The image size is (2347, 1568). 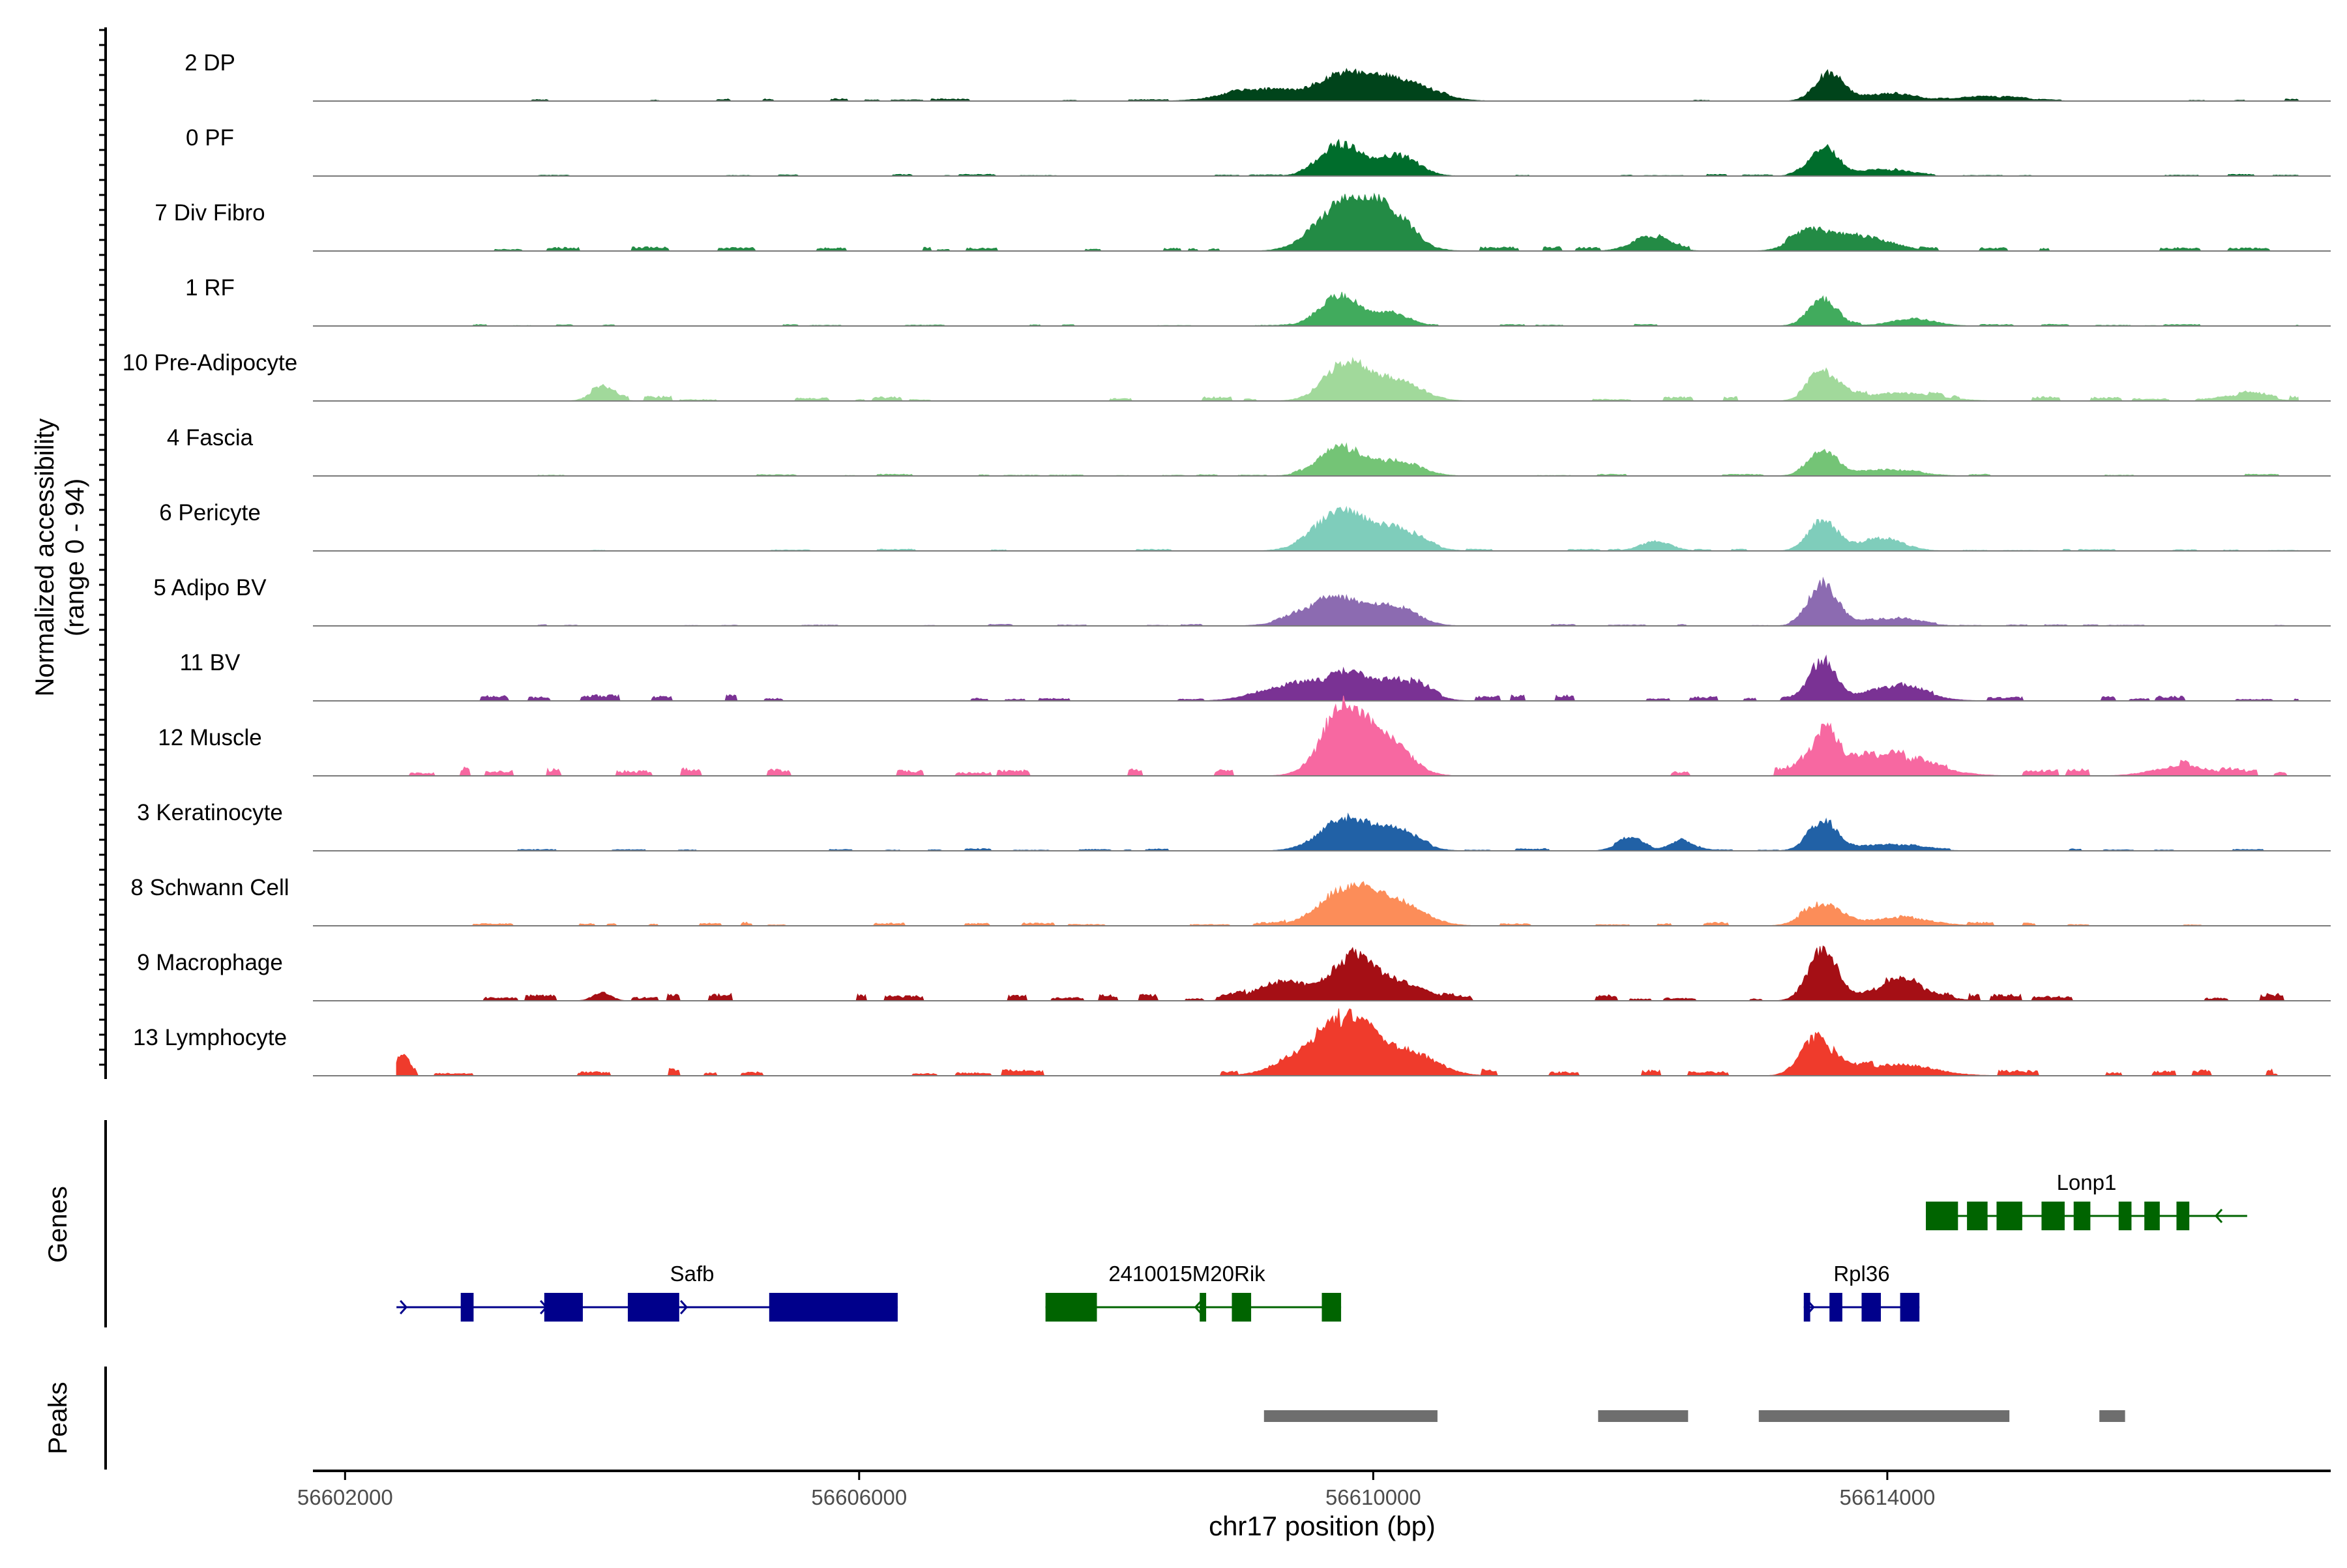 What do you see at coordinates (1193, 1292) in the screenshot?
I see `gene-model: 2410015M20Rik` at bounding box center [1193, 1292].